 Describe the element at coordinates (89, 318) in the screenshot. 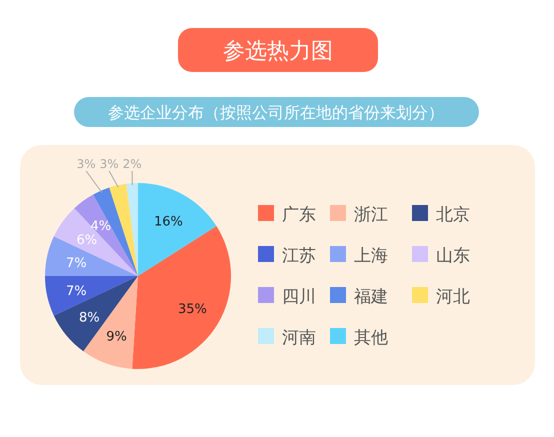

I see `data-label: 8%` at that location.